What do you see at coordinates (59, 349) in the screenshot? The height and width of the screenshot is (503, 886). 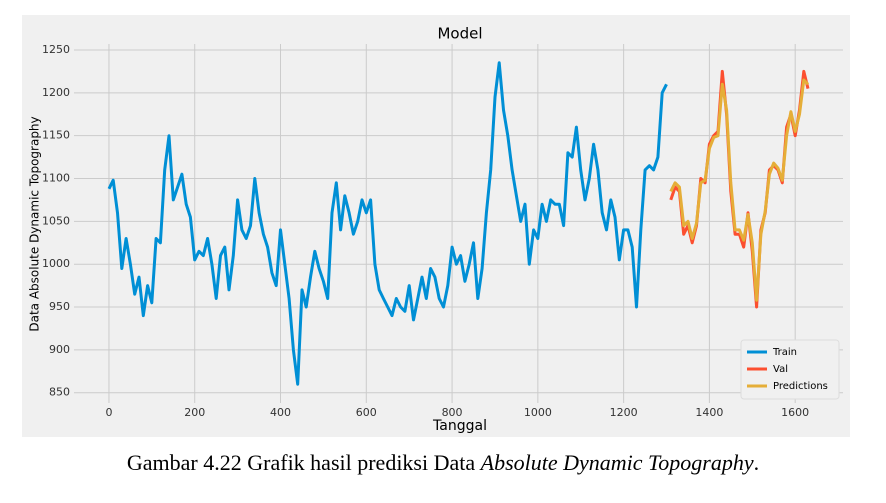 I see `y-tick-label: 900` at bounding box center [59, 349].